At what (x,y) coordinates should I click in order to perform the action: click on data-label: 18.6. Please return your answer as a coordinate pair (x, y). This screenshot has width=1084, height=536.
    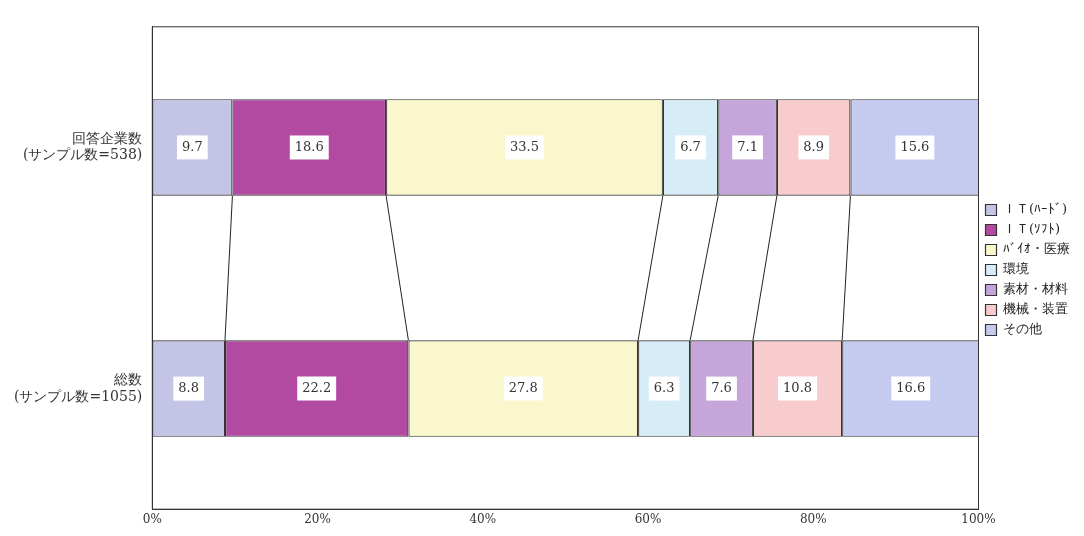
    Looking at the image, I should click on (309, 146).